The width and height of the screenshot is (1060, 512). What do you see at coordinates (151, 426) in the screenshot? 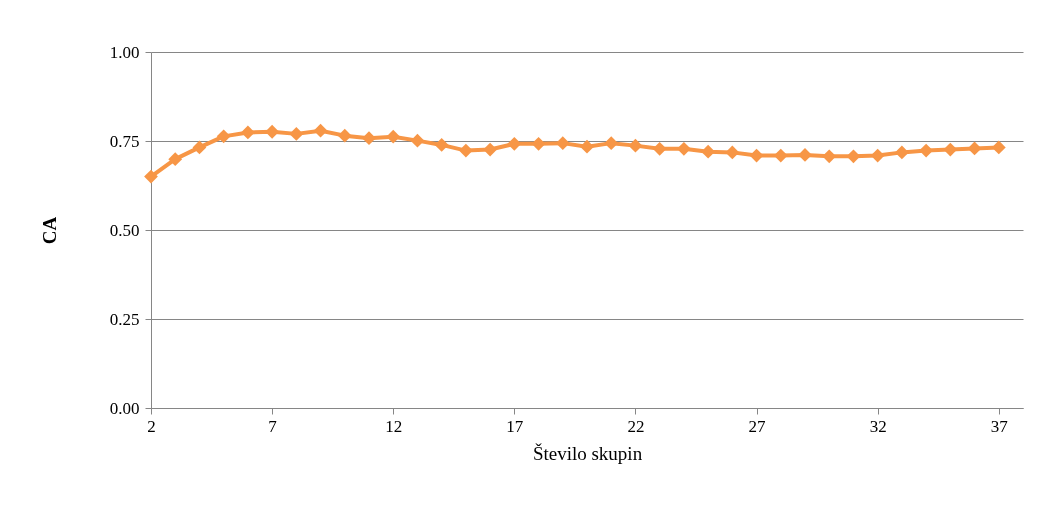
I see `x-tick-label: 2` at bounding box center [151, 426].